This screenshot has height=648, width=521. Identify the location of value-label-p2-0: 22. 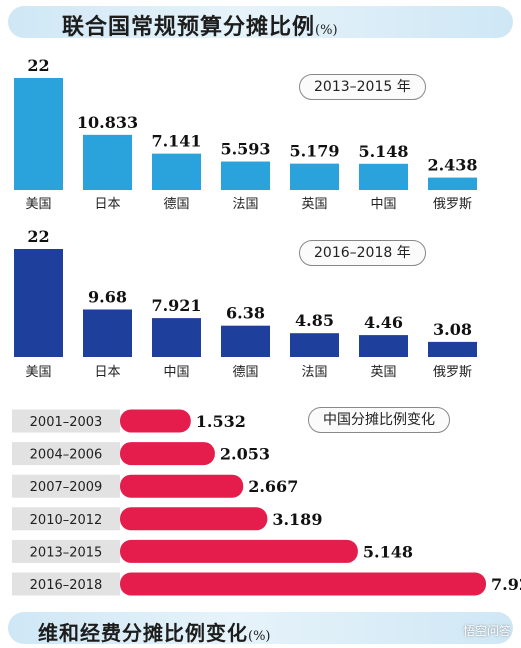
(38, 236).